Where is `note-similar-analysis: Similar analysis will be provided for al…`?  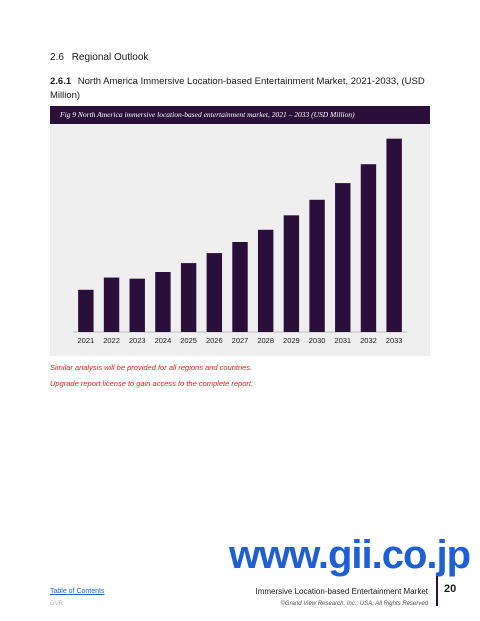 note-similar-analysis: Similar analysis will be provided for al… is located at coordinates (151, 367).